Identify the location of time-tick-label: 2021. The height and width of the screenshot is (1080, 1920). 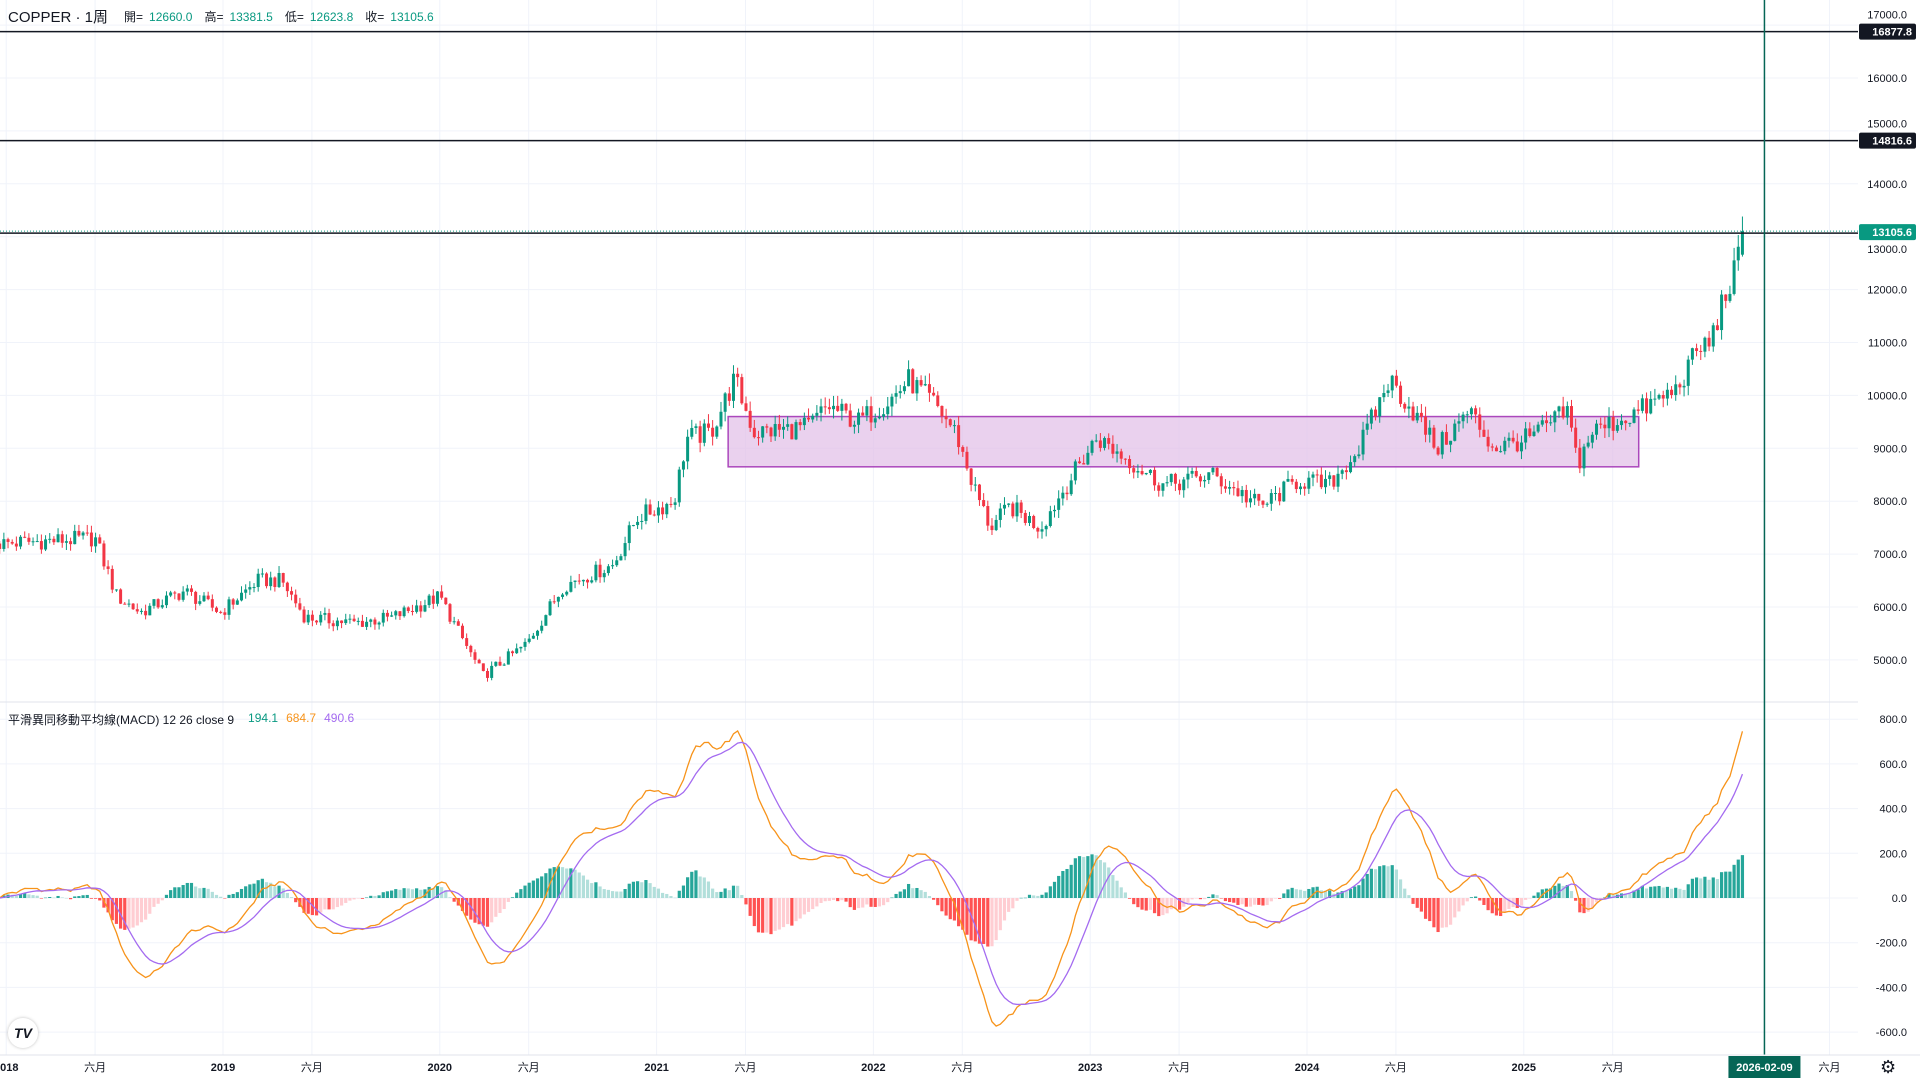
(656, 1068).